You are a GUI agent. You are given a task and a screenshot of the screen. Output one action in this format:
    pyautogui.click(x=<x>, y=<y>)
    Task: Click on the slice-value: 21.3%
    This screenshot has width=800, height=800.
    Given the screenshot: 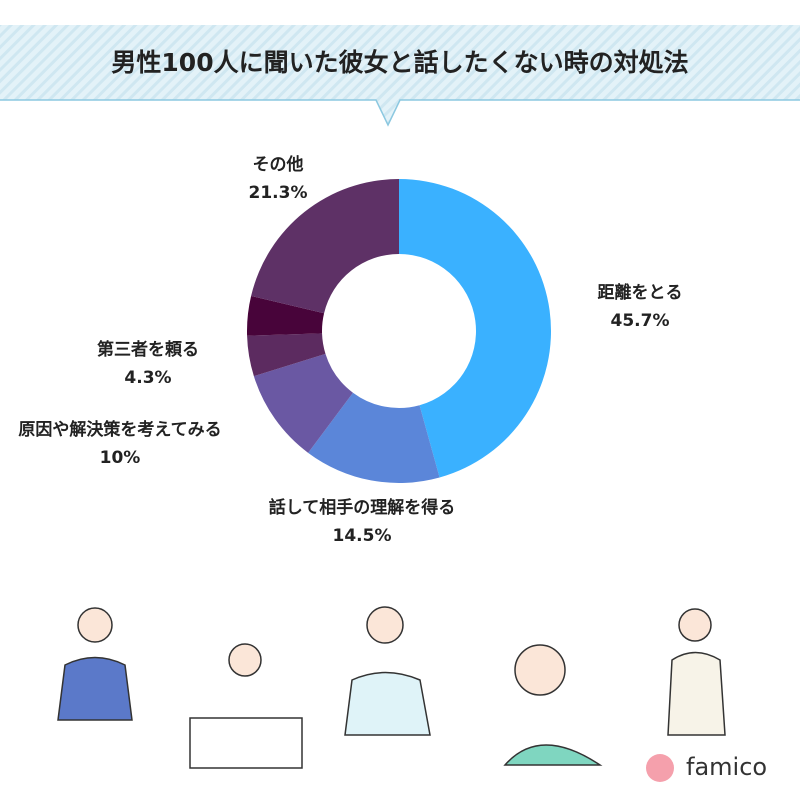 What is the action you would take?
    pyautogui.click(x=278, y=193)
    